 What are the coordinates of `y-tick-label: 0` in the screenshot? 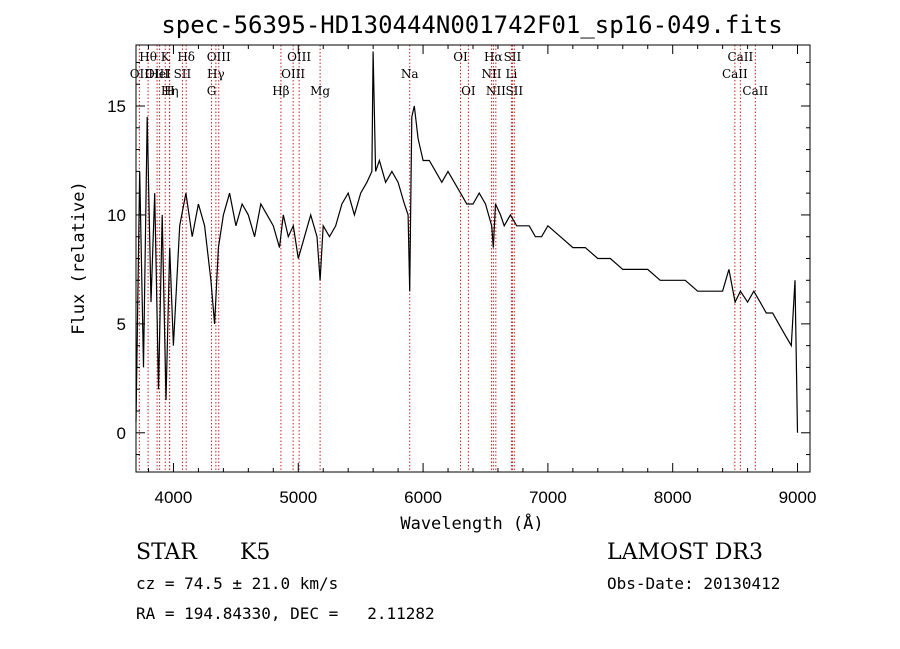 It's located at (121, 433).